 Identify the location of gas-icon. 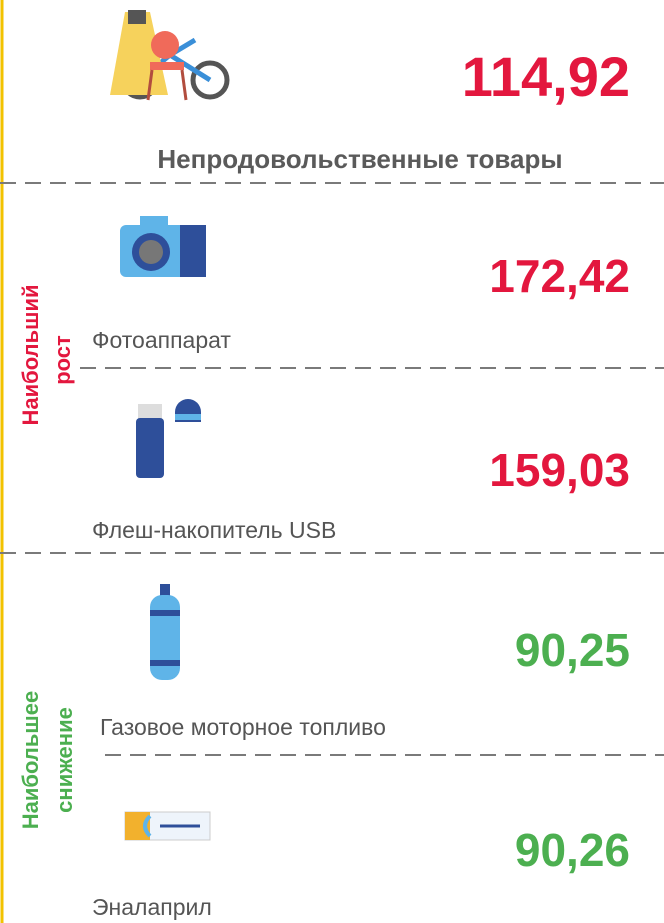
(165, 632).